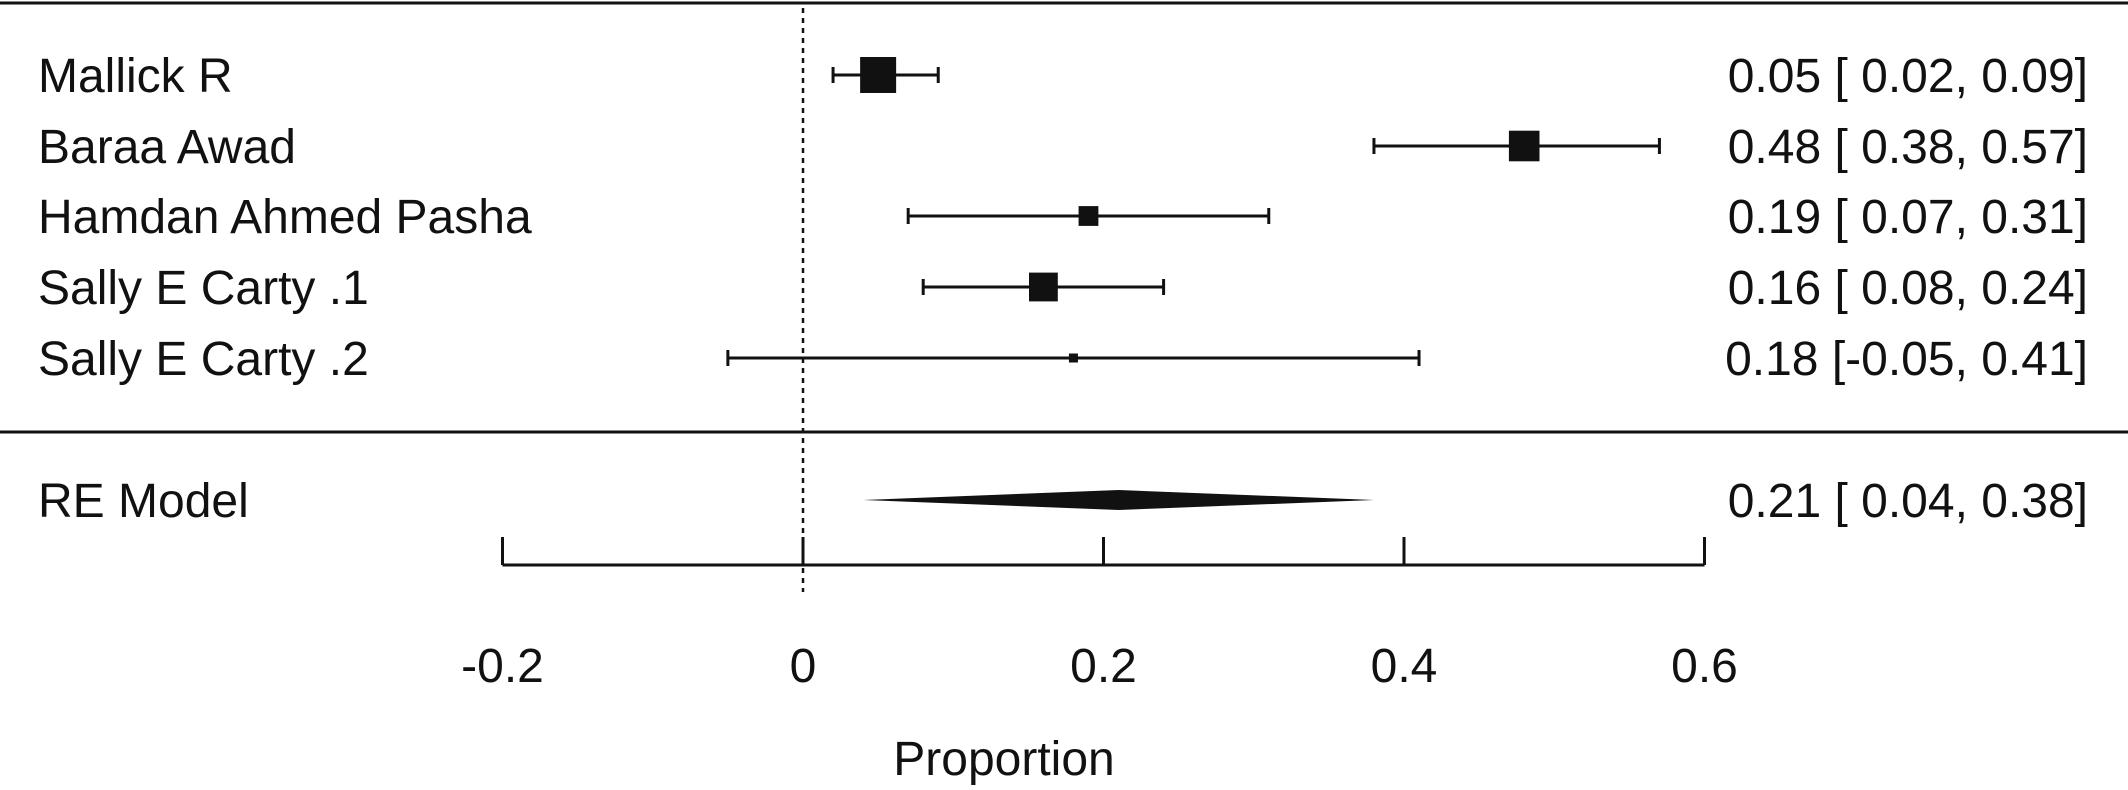 Image resolution: width=2128 pixels, height=790 pixels. Describe the element at coordinates (1908, 76) in the screenshot. I see `study-estimate-text: 0.05 [ 0.02, 0.09]` at that location.